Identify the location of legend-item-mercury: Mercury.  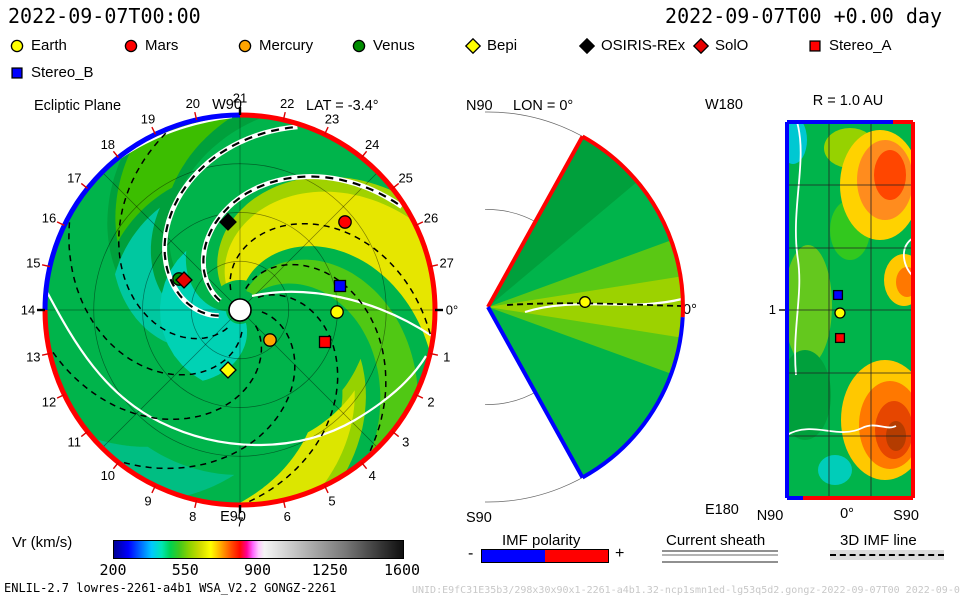
(293, 45).